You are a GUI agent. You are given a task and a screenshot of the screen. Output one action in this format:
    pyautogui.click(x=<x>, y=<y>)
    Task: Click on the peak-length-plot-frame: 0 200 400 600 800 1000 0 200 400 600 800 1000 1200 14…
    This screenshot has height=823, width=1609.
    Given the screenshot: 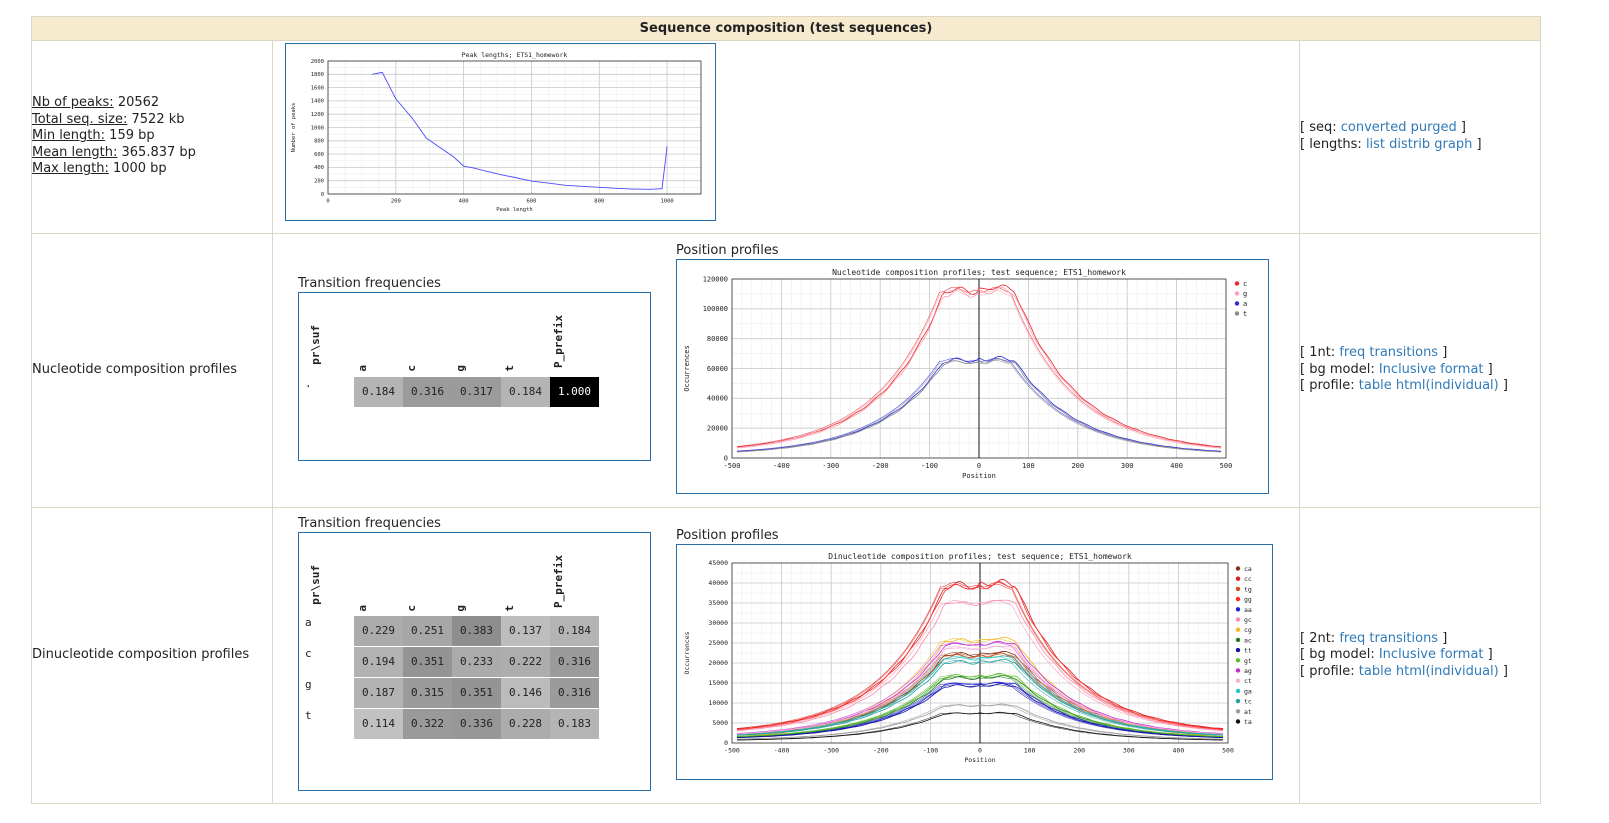 What is the action you would take?
    pyautogui.click(x=500, y=131)
    